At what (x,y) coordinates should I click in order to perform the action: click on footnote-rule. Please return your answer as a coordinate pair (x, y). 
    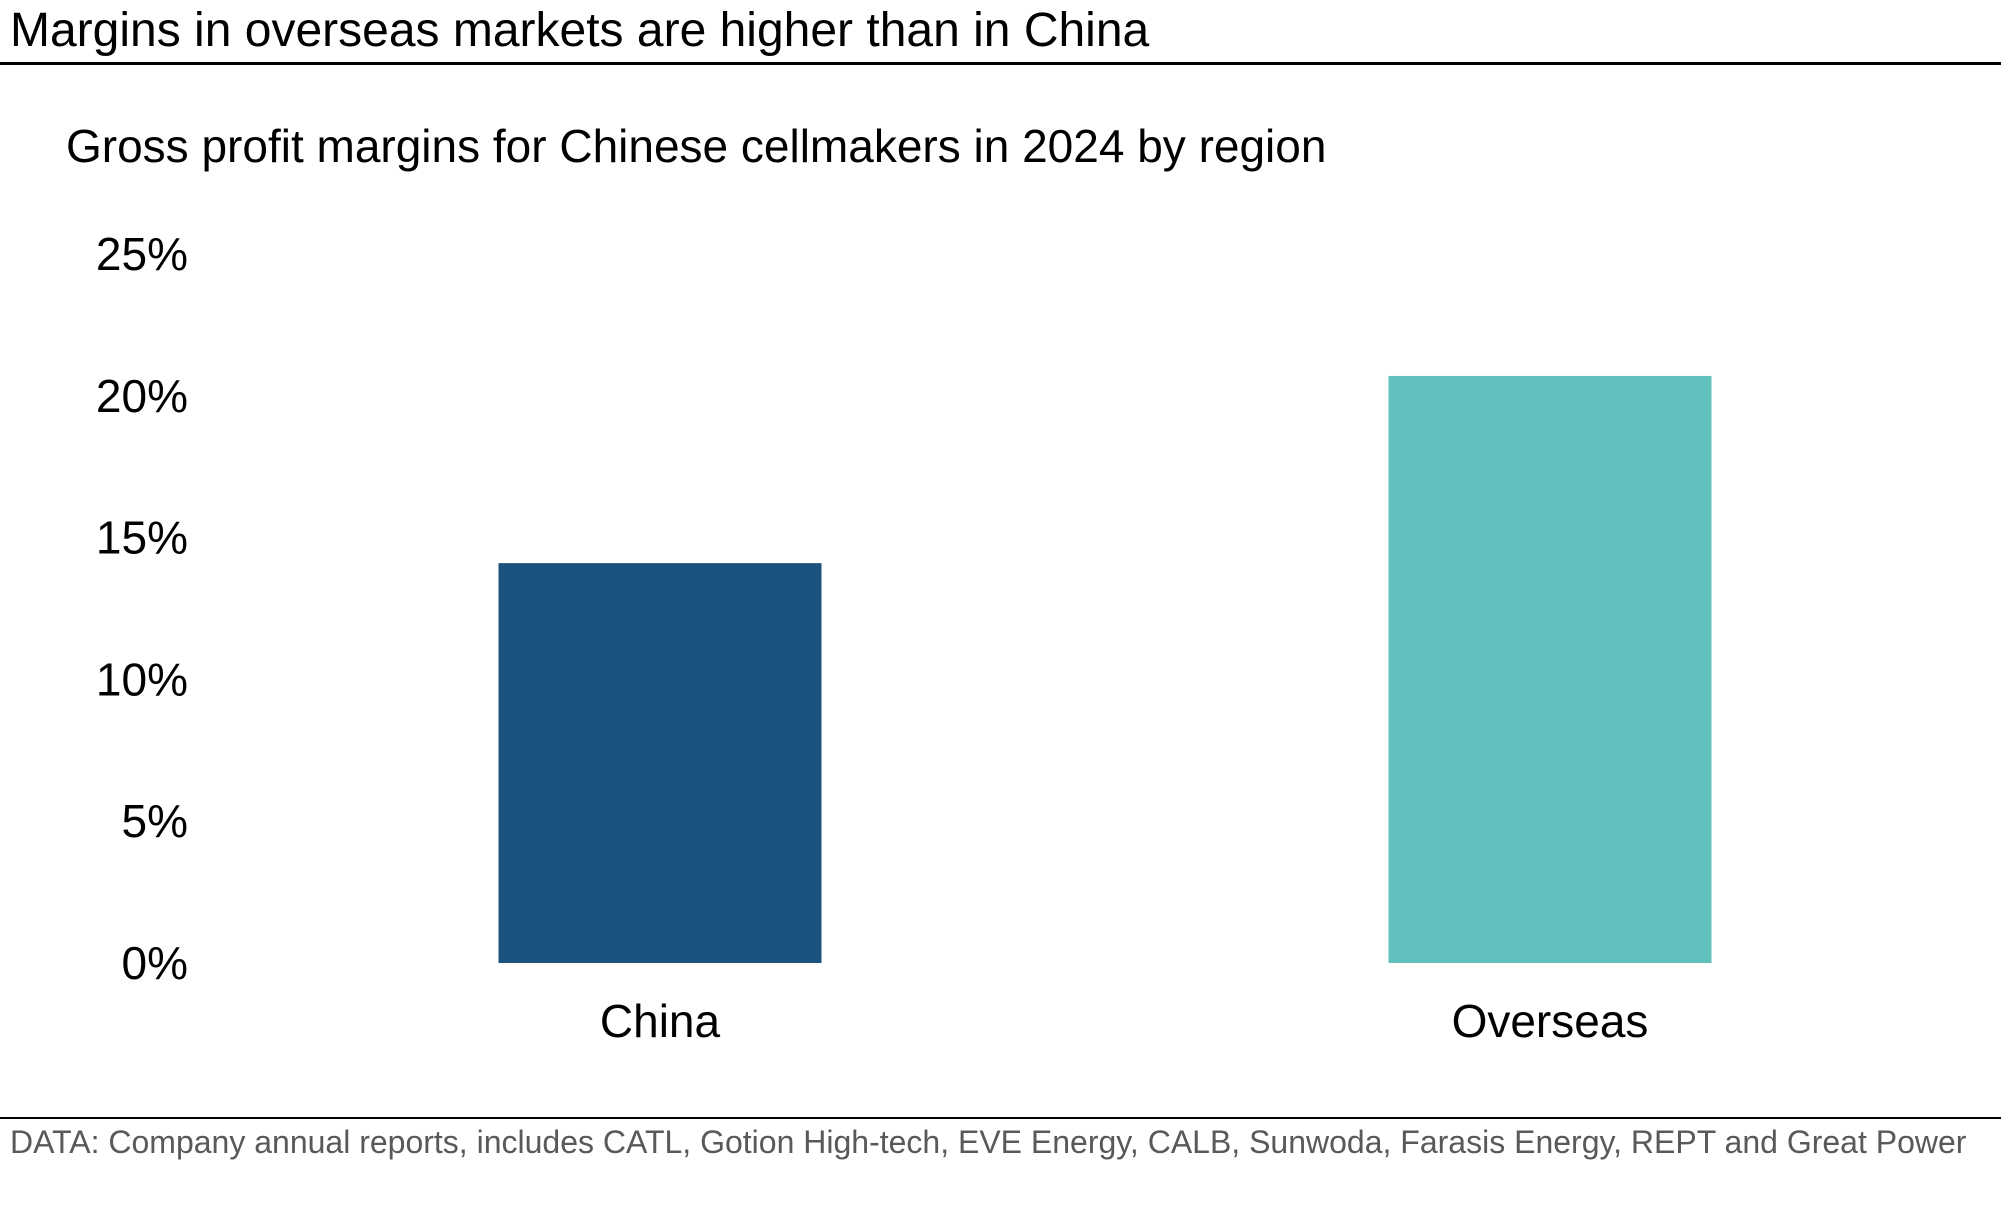
    Looking at the image, I should click on (1000, 1118).